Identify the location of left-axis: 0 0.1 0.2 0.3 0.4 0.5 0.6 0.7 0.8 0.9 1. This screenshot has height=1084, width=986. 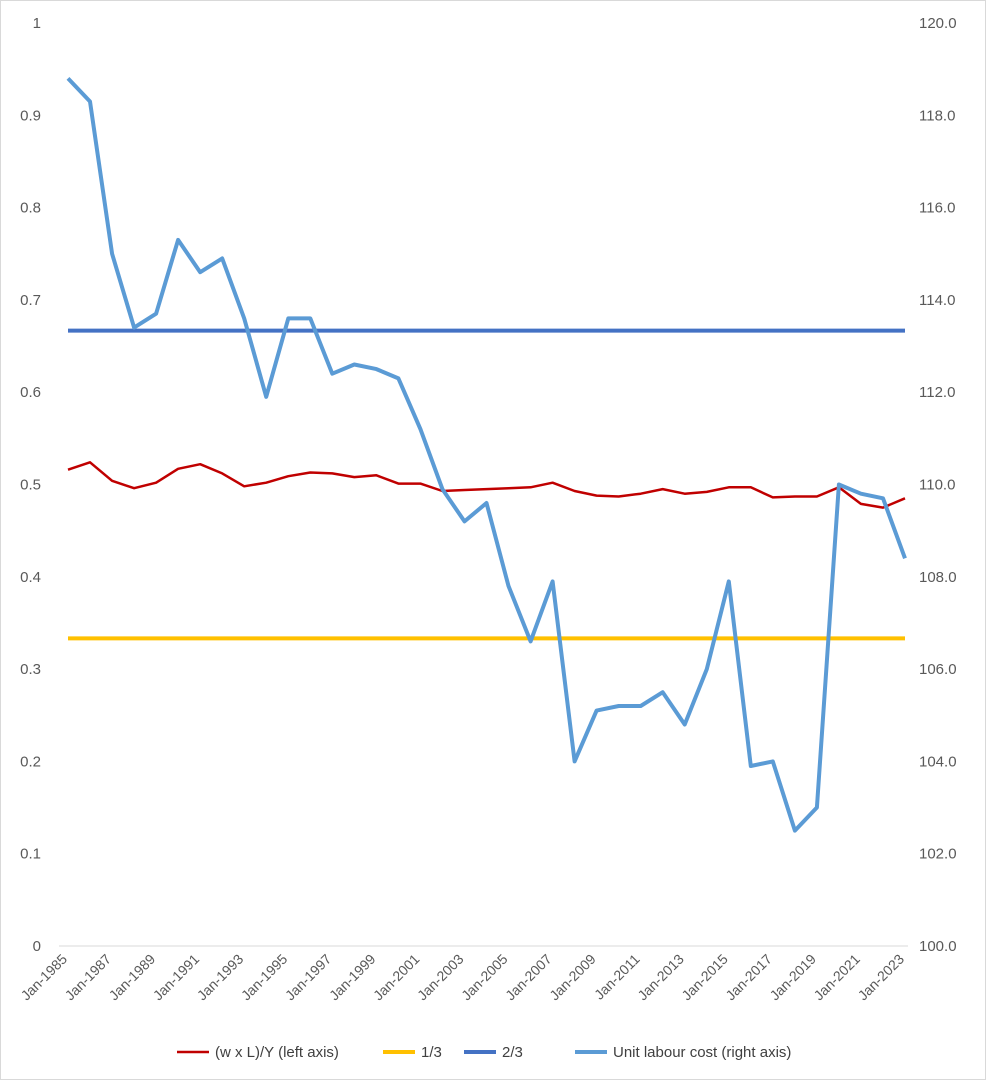
(30, 485).